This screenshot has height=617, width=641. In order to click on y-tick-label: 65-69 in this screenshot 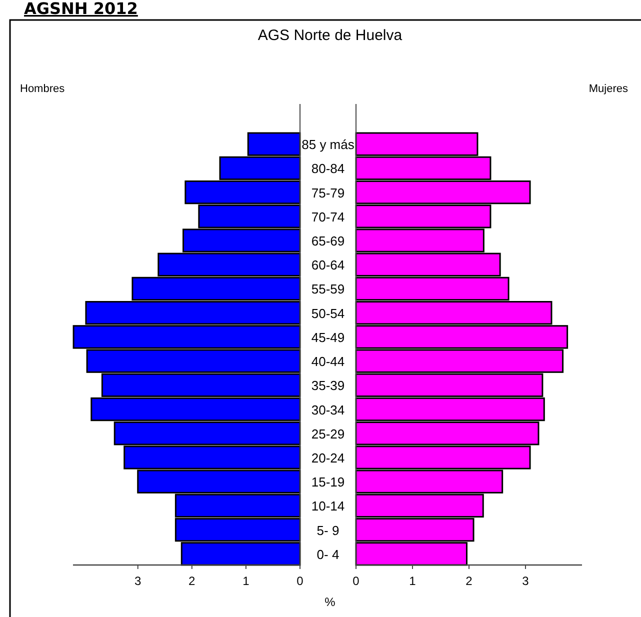, I will do `click(328, 241)`.